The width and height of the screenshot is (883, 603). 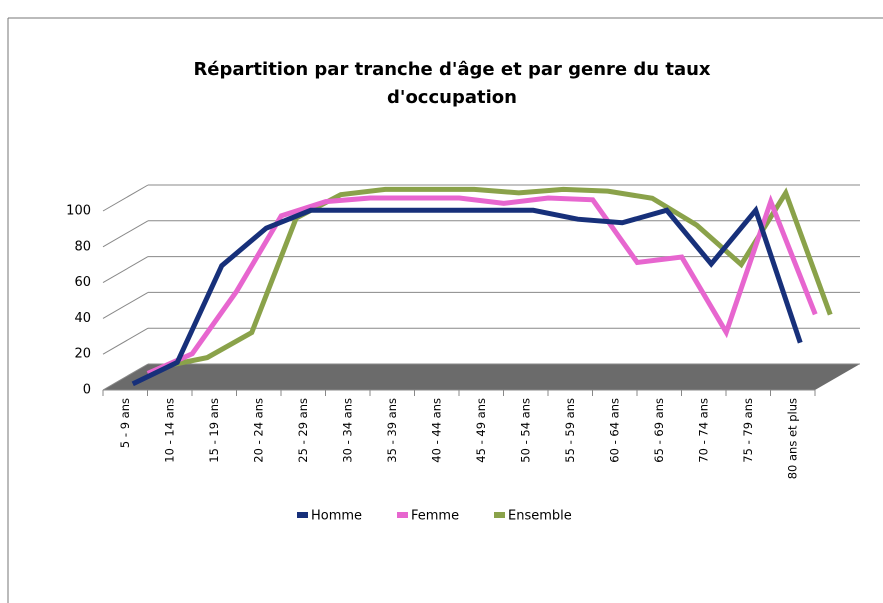 I want to click on y-tick-label: 80, so click(x=82, y=246).